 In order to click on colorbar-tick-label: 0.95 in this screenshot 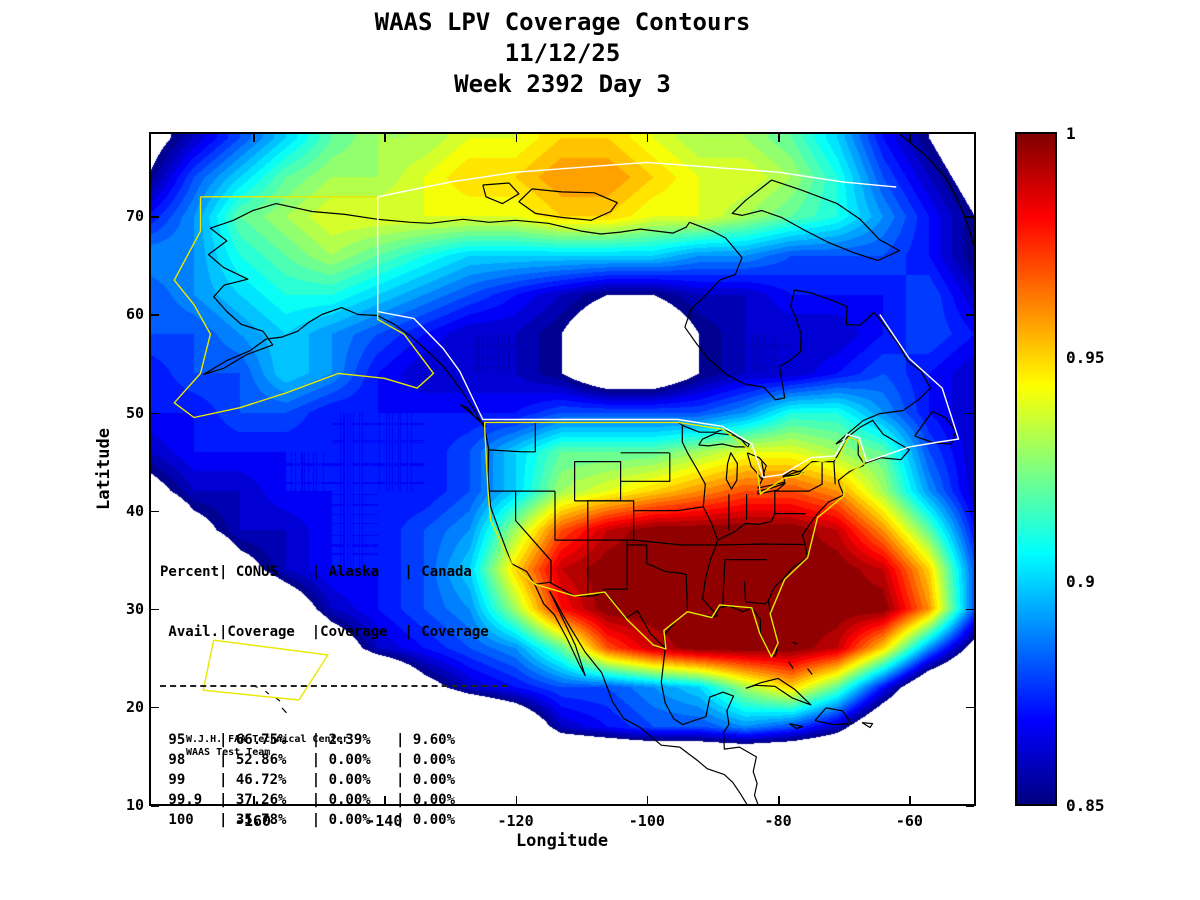, I will do `click(1085, 357)`.